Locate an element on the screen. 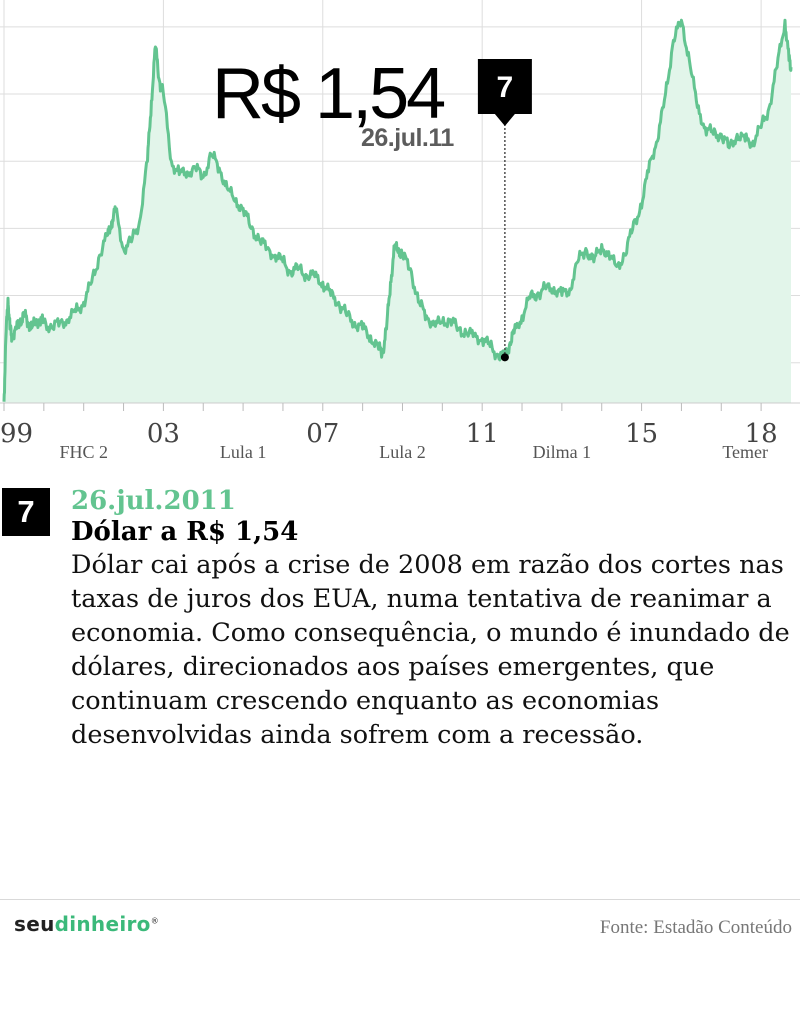 The image size is (800, 1034). footer-divider is located at coordinates (400, 899).